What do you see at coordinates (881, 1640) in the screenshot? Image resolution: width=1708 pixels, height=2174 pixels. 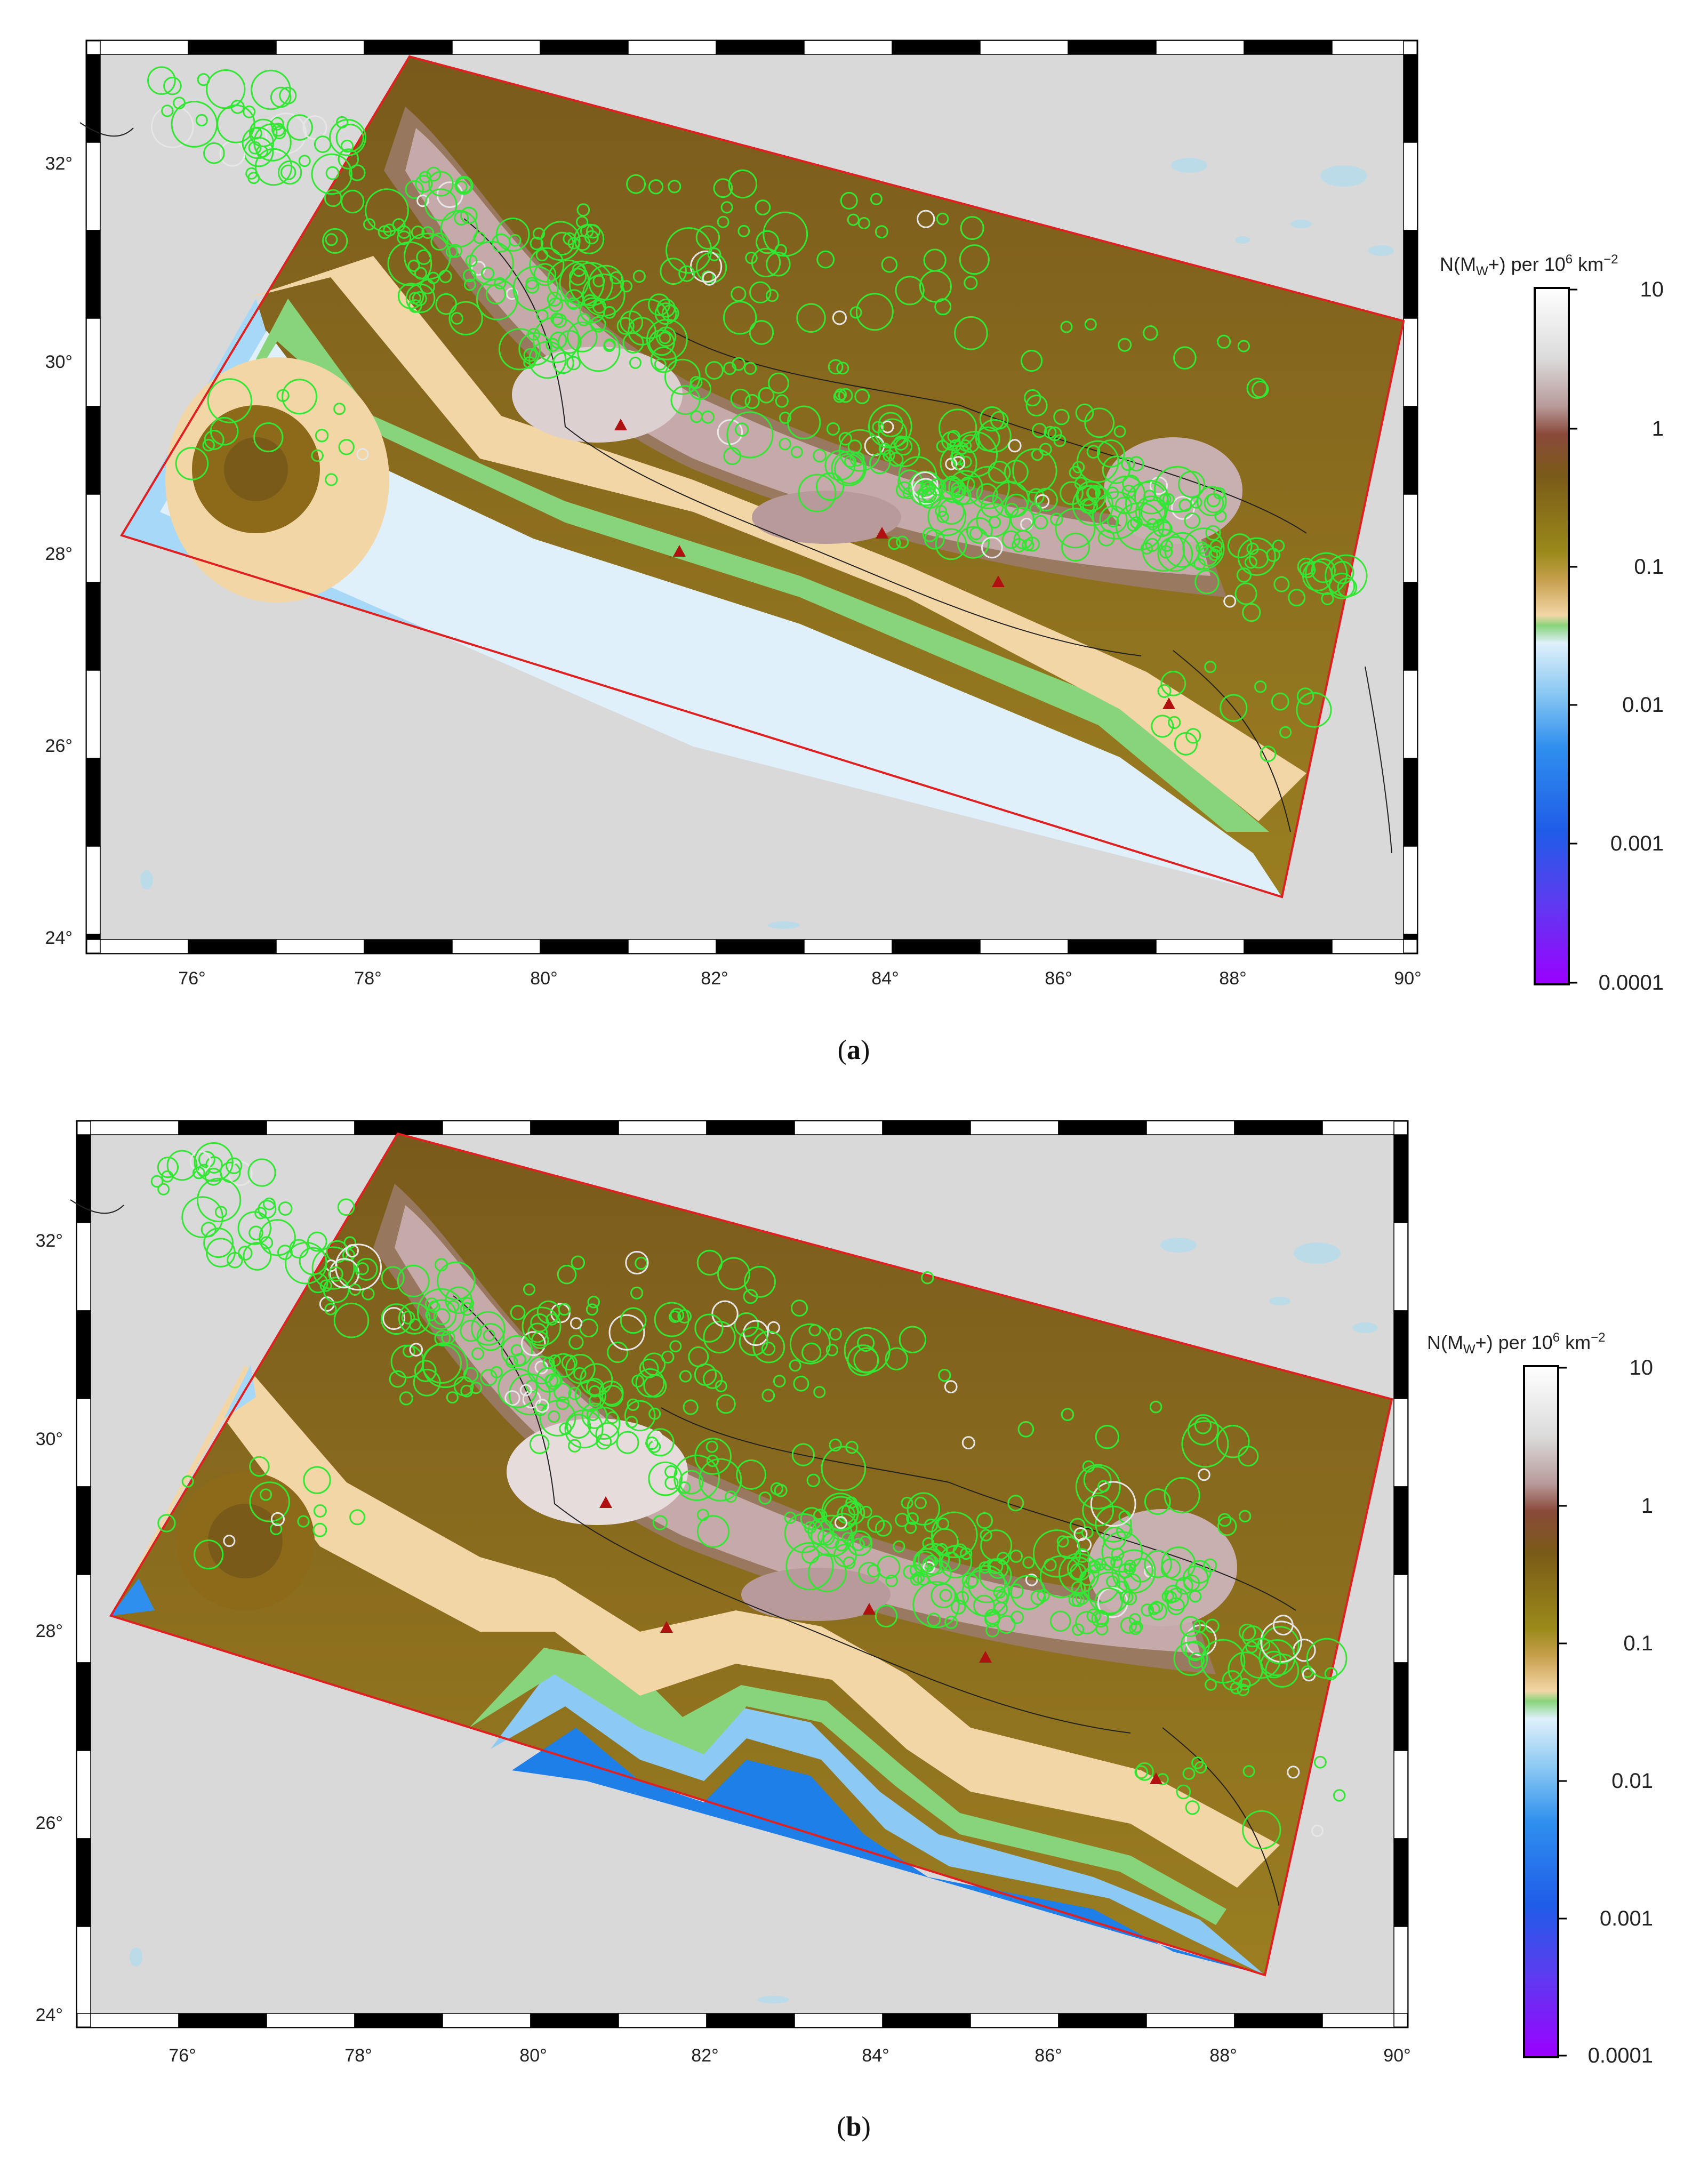 I see `volcano-markers` at bounding box center [881, 1640].